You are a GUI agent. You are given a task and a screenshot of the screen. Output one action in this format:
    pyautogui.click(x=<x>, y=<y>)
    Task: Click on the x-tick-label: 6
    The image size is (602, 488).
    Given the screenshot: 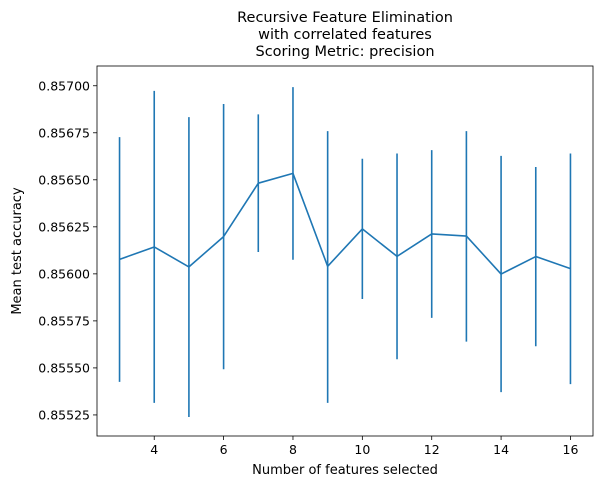 What is the action you would take?
    pyautogui.click(x=224, y=449)
    